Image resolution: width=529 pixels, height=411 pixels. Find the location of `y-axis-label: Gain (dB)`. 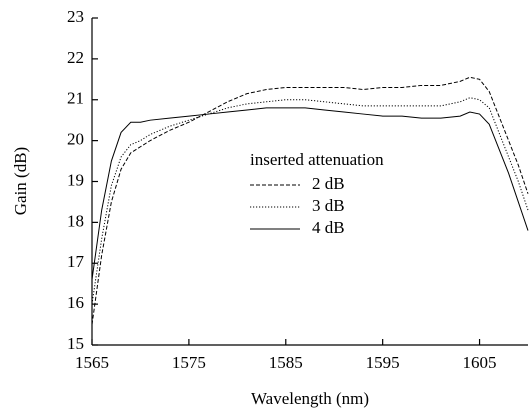

y-axis-label: Gain (dB) is located at coordinates (20, 181).